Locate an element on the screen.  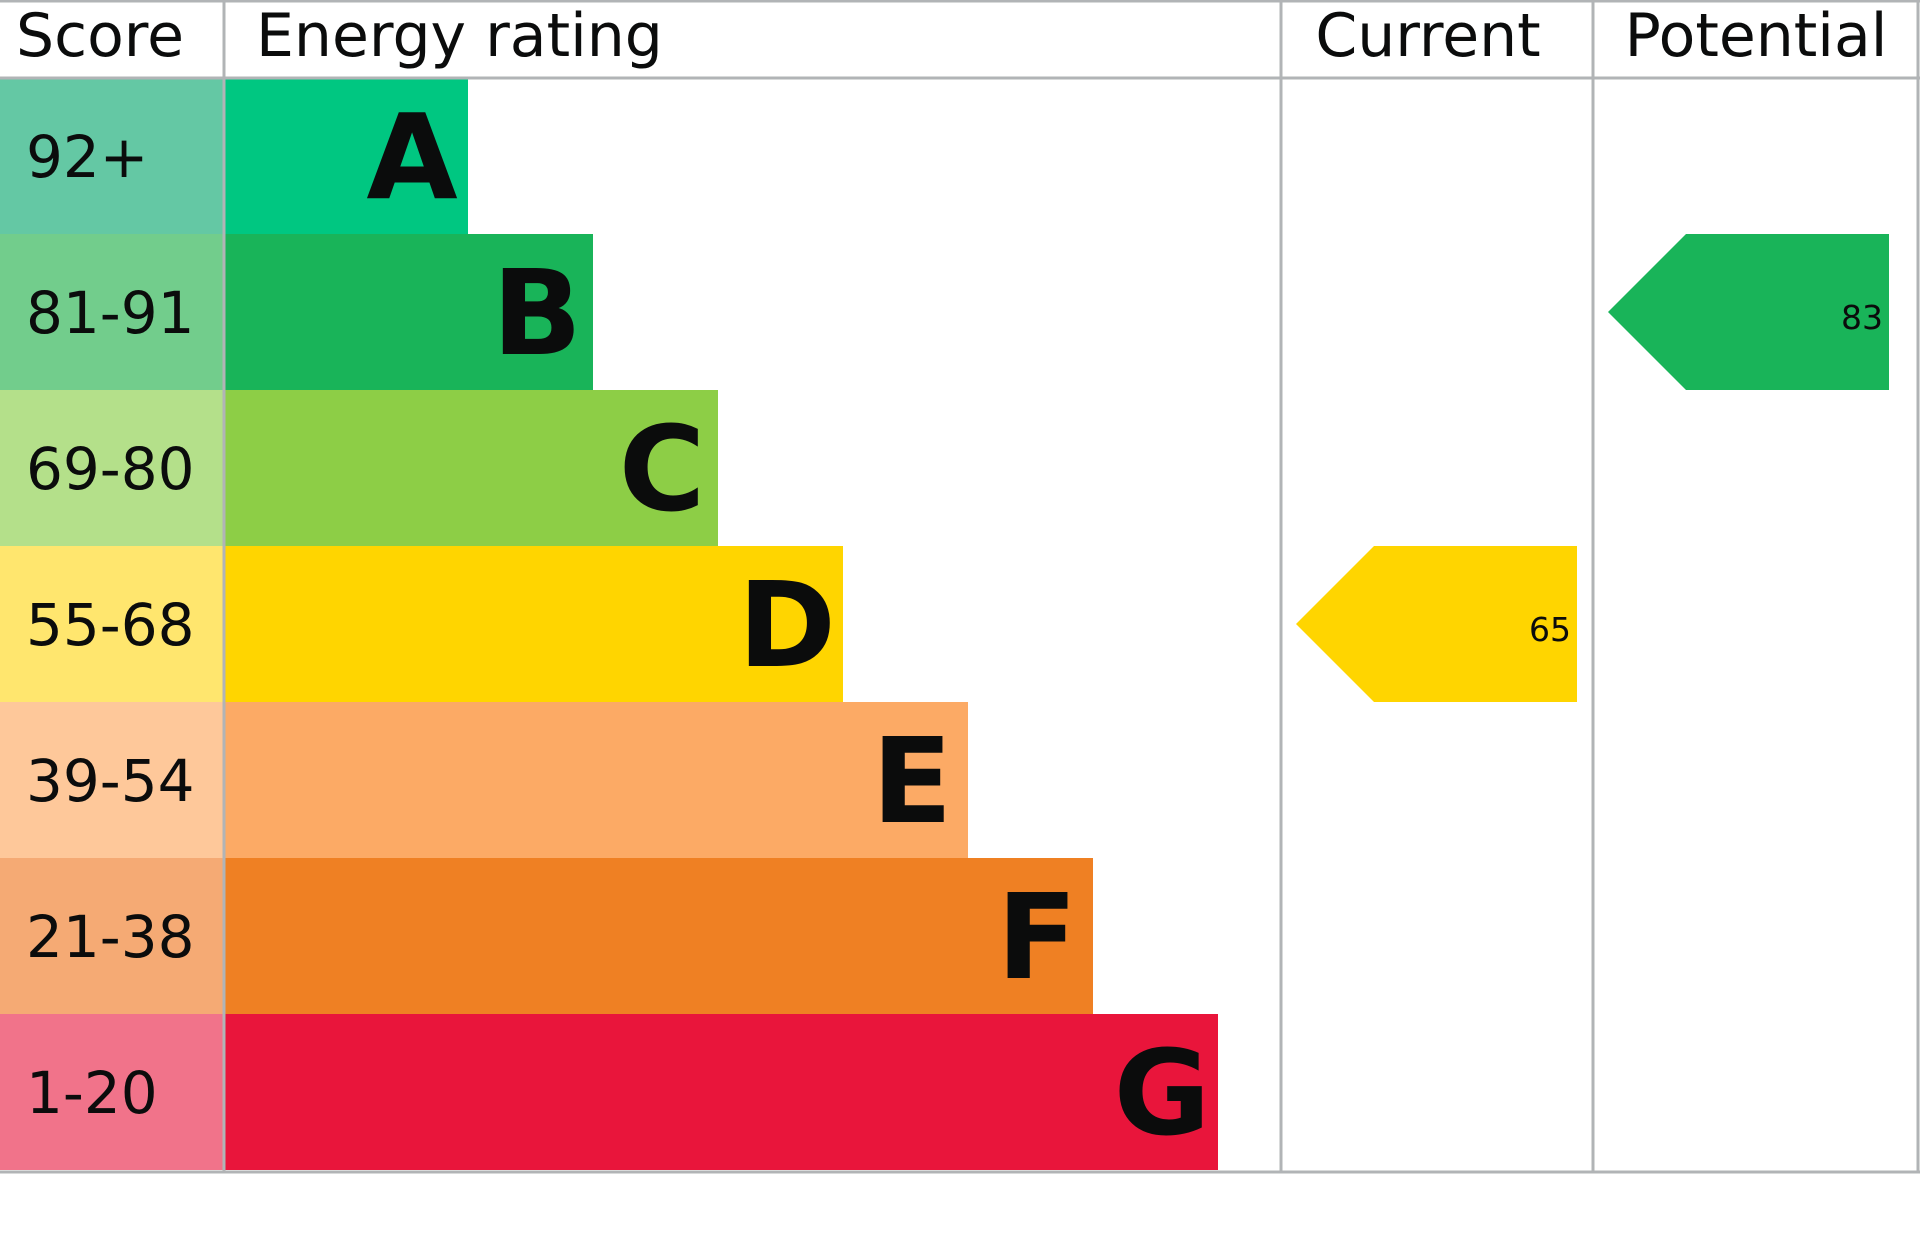
score-range-d: 55-68 is located at coordinates (110, 625).